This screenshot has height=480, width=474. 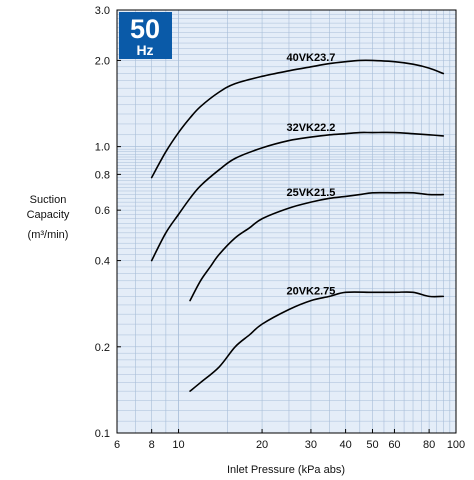 I want to click on x-tick-label: 6, so click(x=117, y=445).